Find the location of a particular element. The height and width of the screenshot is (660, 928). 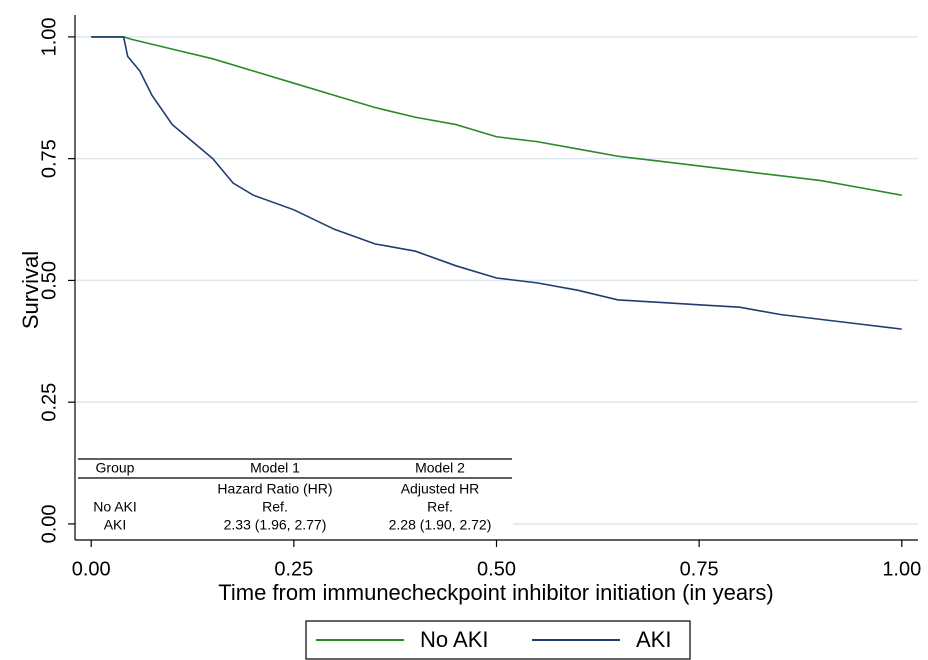

table-cell: No AKI is located at coordinates (115, 507).